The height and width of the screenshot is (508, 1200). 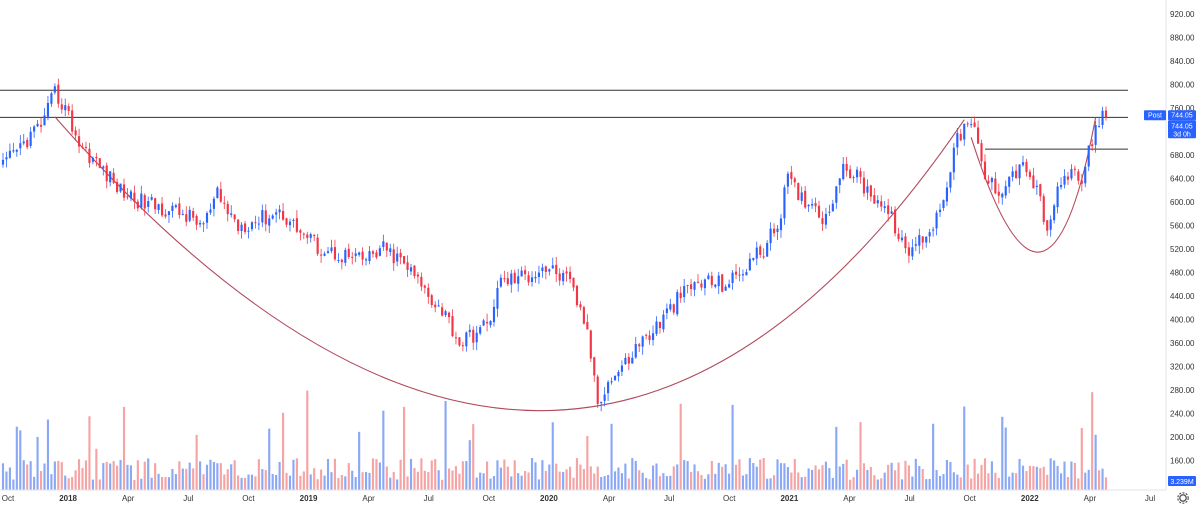 I want to click on settings-gear-icon, so click(x=1183, y=498).